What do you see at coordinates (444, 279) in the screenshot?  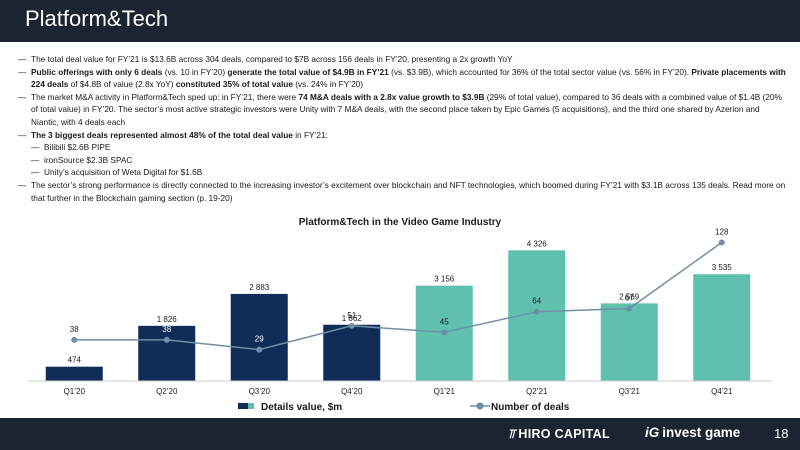 I see `bar-value-label: 3 156` at bounding box center [444, 279].